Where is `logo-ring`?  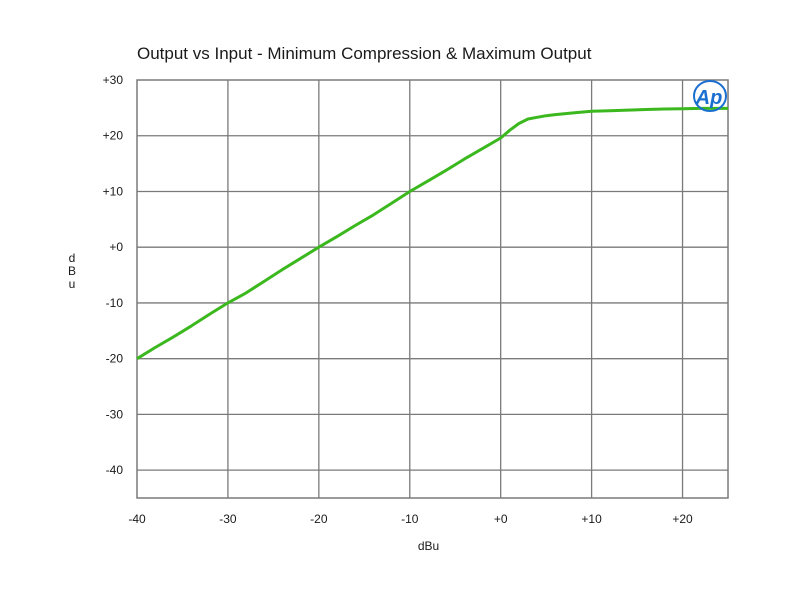
logo-ring is located at coordinates (710, 96).